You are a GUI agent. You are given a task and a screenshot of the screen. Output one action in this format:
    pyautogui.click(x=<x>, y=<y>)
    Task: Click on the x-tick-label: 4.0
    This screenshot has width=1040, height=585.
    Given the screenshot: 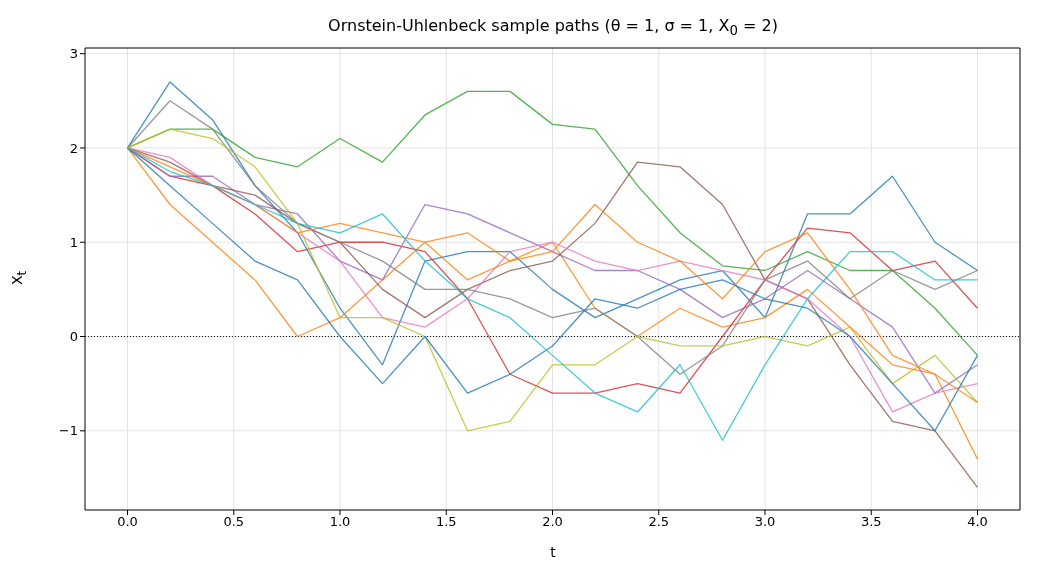 What is the action you would take?
    pyautogui.click(x=977, y=522)
    